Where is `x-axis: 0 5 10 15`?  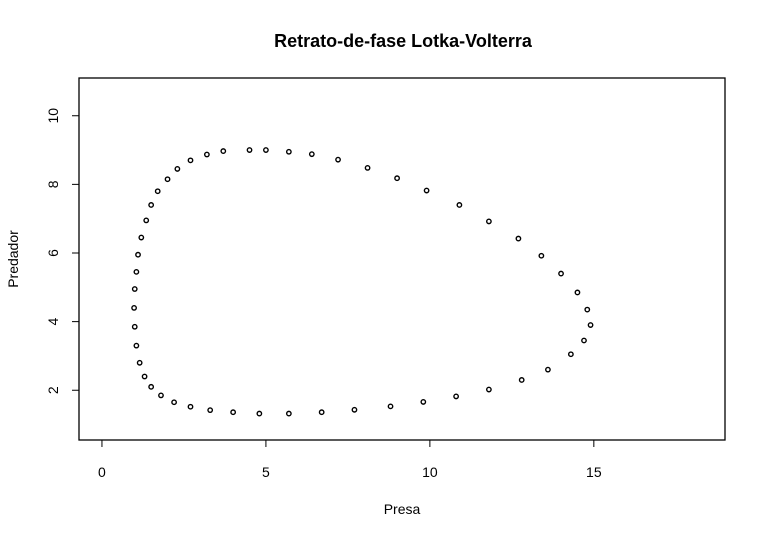
x-axis: 0 5 10 15 is located at coordinates (350, 459).